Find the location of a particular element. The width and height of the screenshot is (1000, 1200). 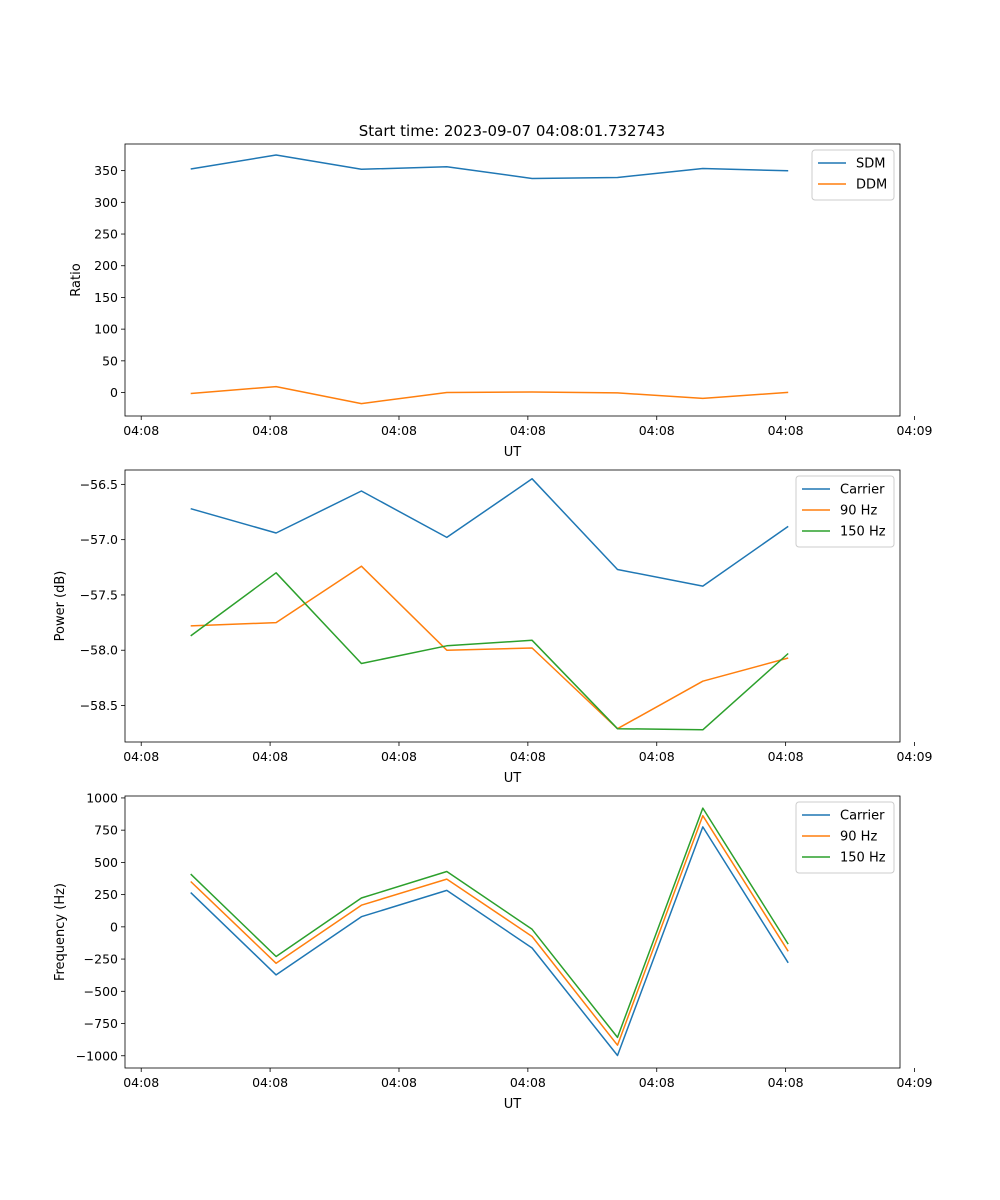

ratio-y-tick-label: 50 is located at coordinates (110, 360).